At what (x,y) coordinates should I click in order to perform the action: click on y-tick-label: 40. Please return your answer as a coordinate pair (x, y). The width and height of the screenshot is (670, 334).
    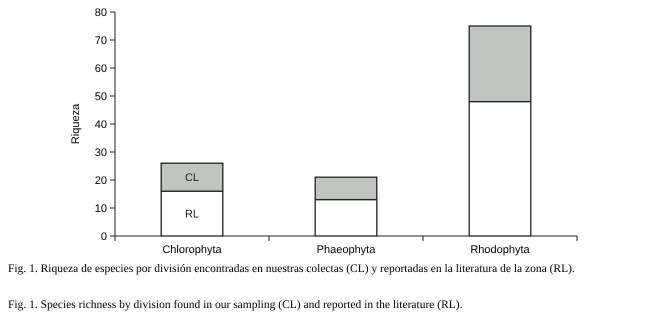
    Looking at the image, I should click on (100, 125).